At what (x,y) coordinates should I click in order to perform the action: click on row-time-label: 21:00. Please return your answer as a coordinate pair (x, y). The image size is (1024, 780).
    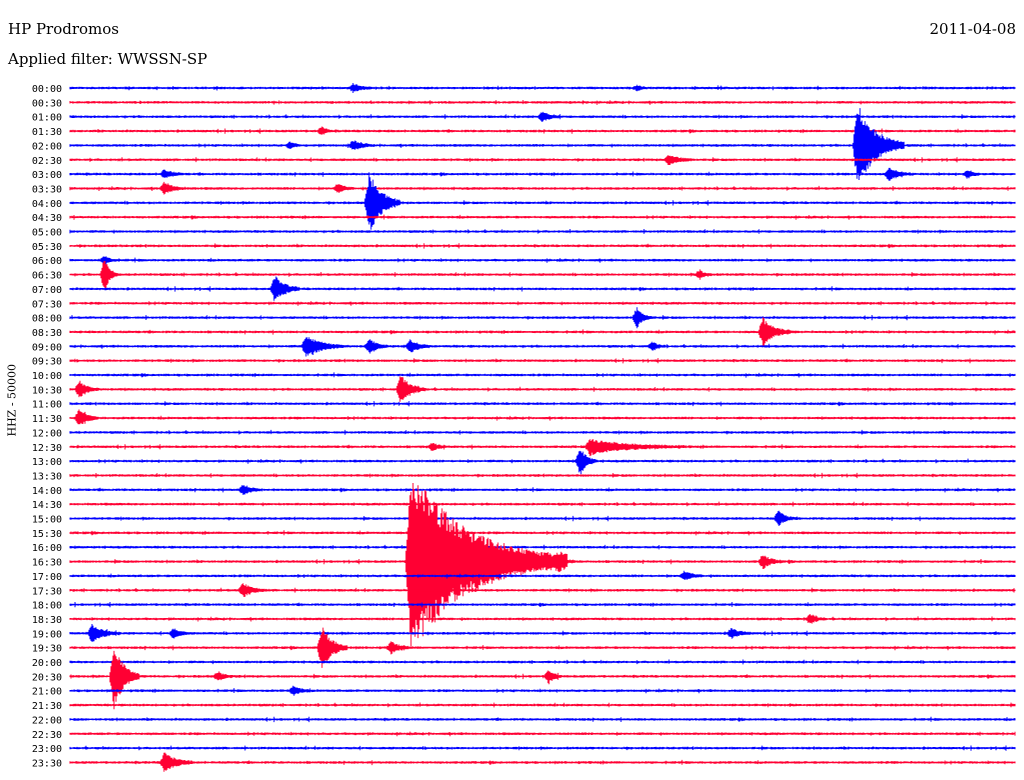
    Looking at the image, I should click on (47, 692).